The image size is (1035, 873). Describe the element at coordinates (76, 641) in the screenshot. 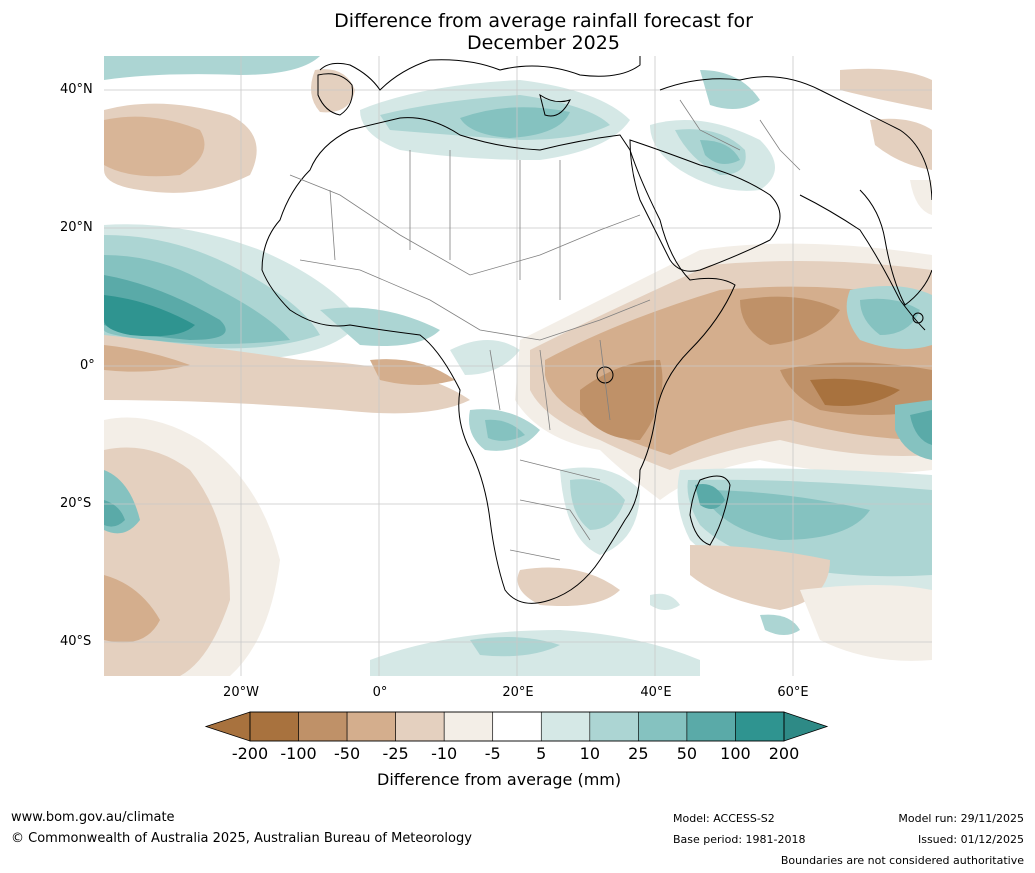

I see `lat-label-40s: 40°S` at that location.